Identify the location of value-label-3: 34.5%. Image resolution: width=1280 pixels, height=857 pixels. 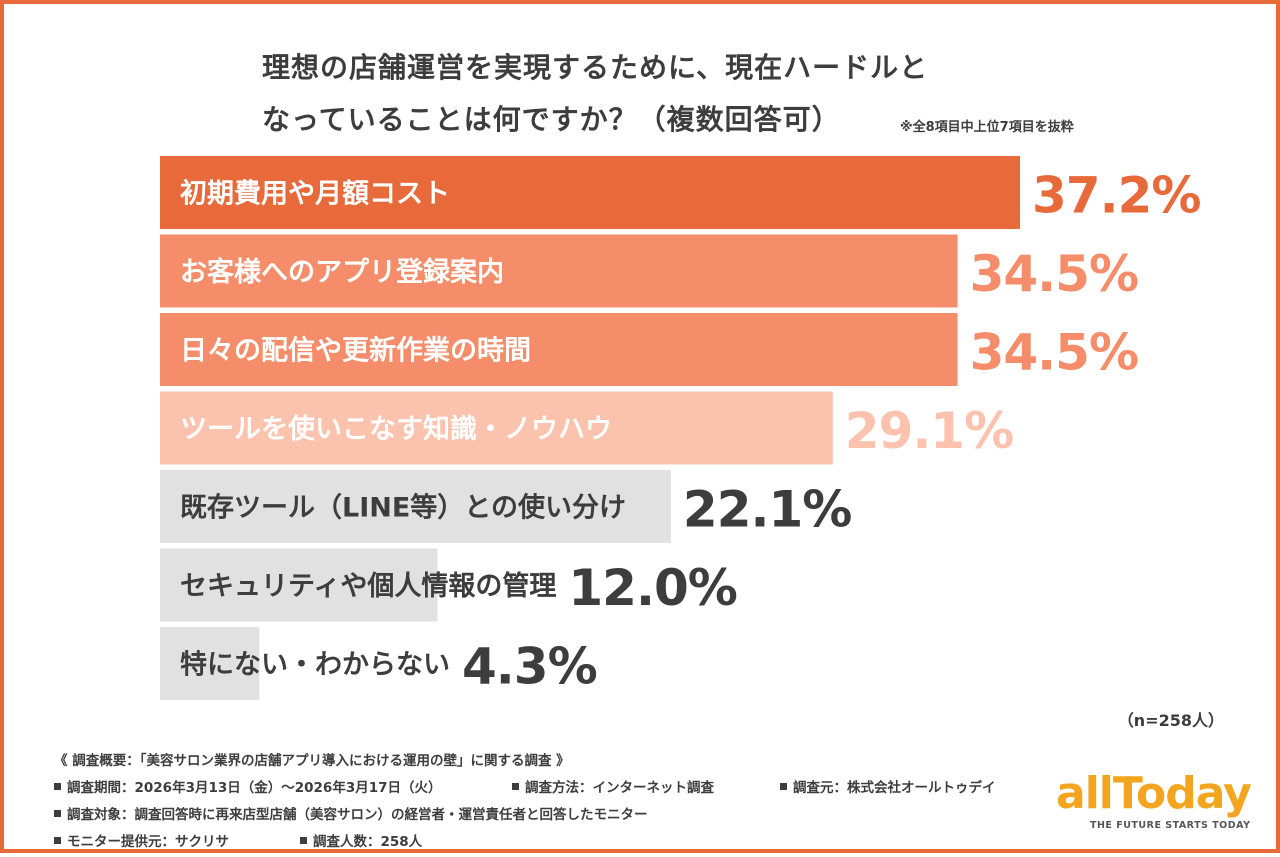
(1054, 353).